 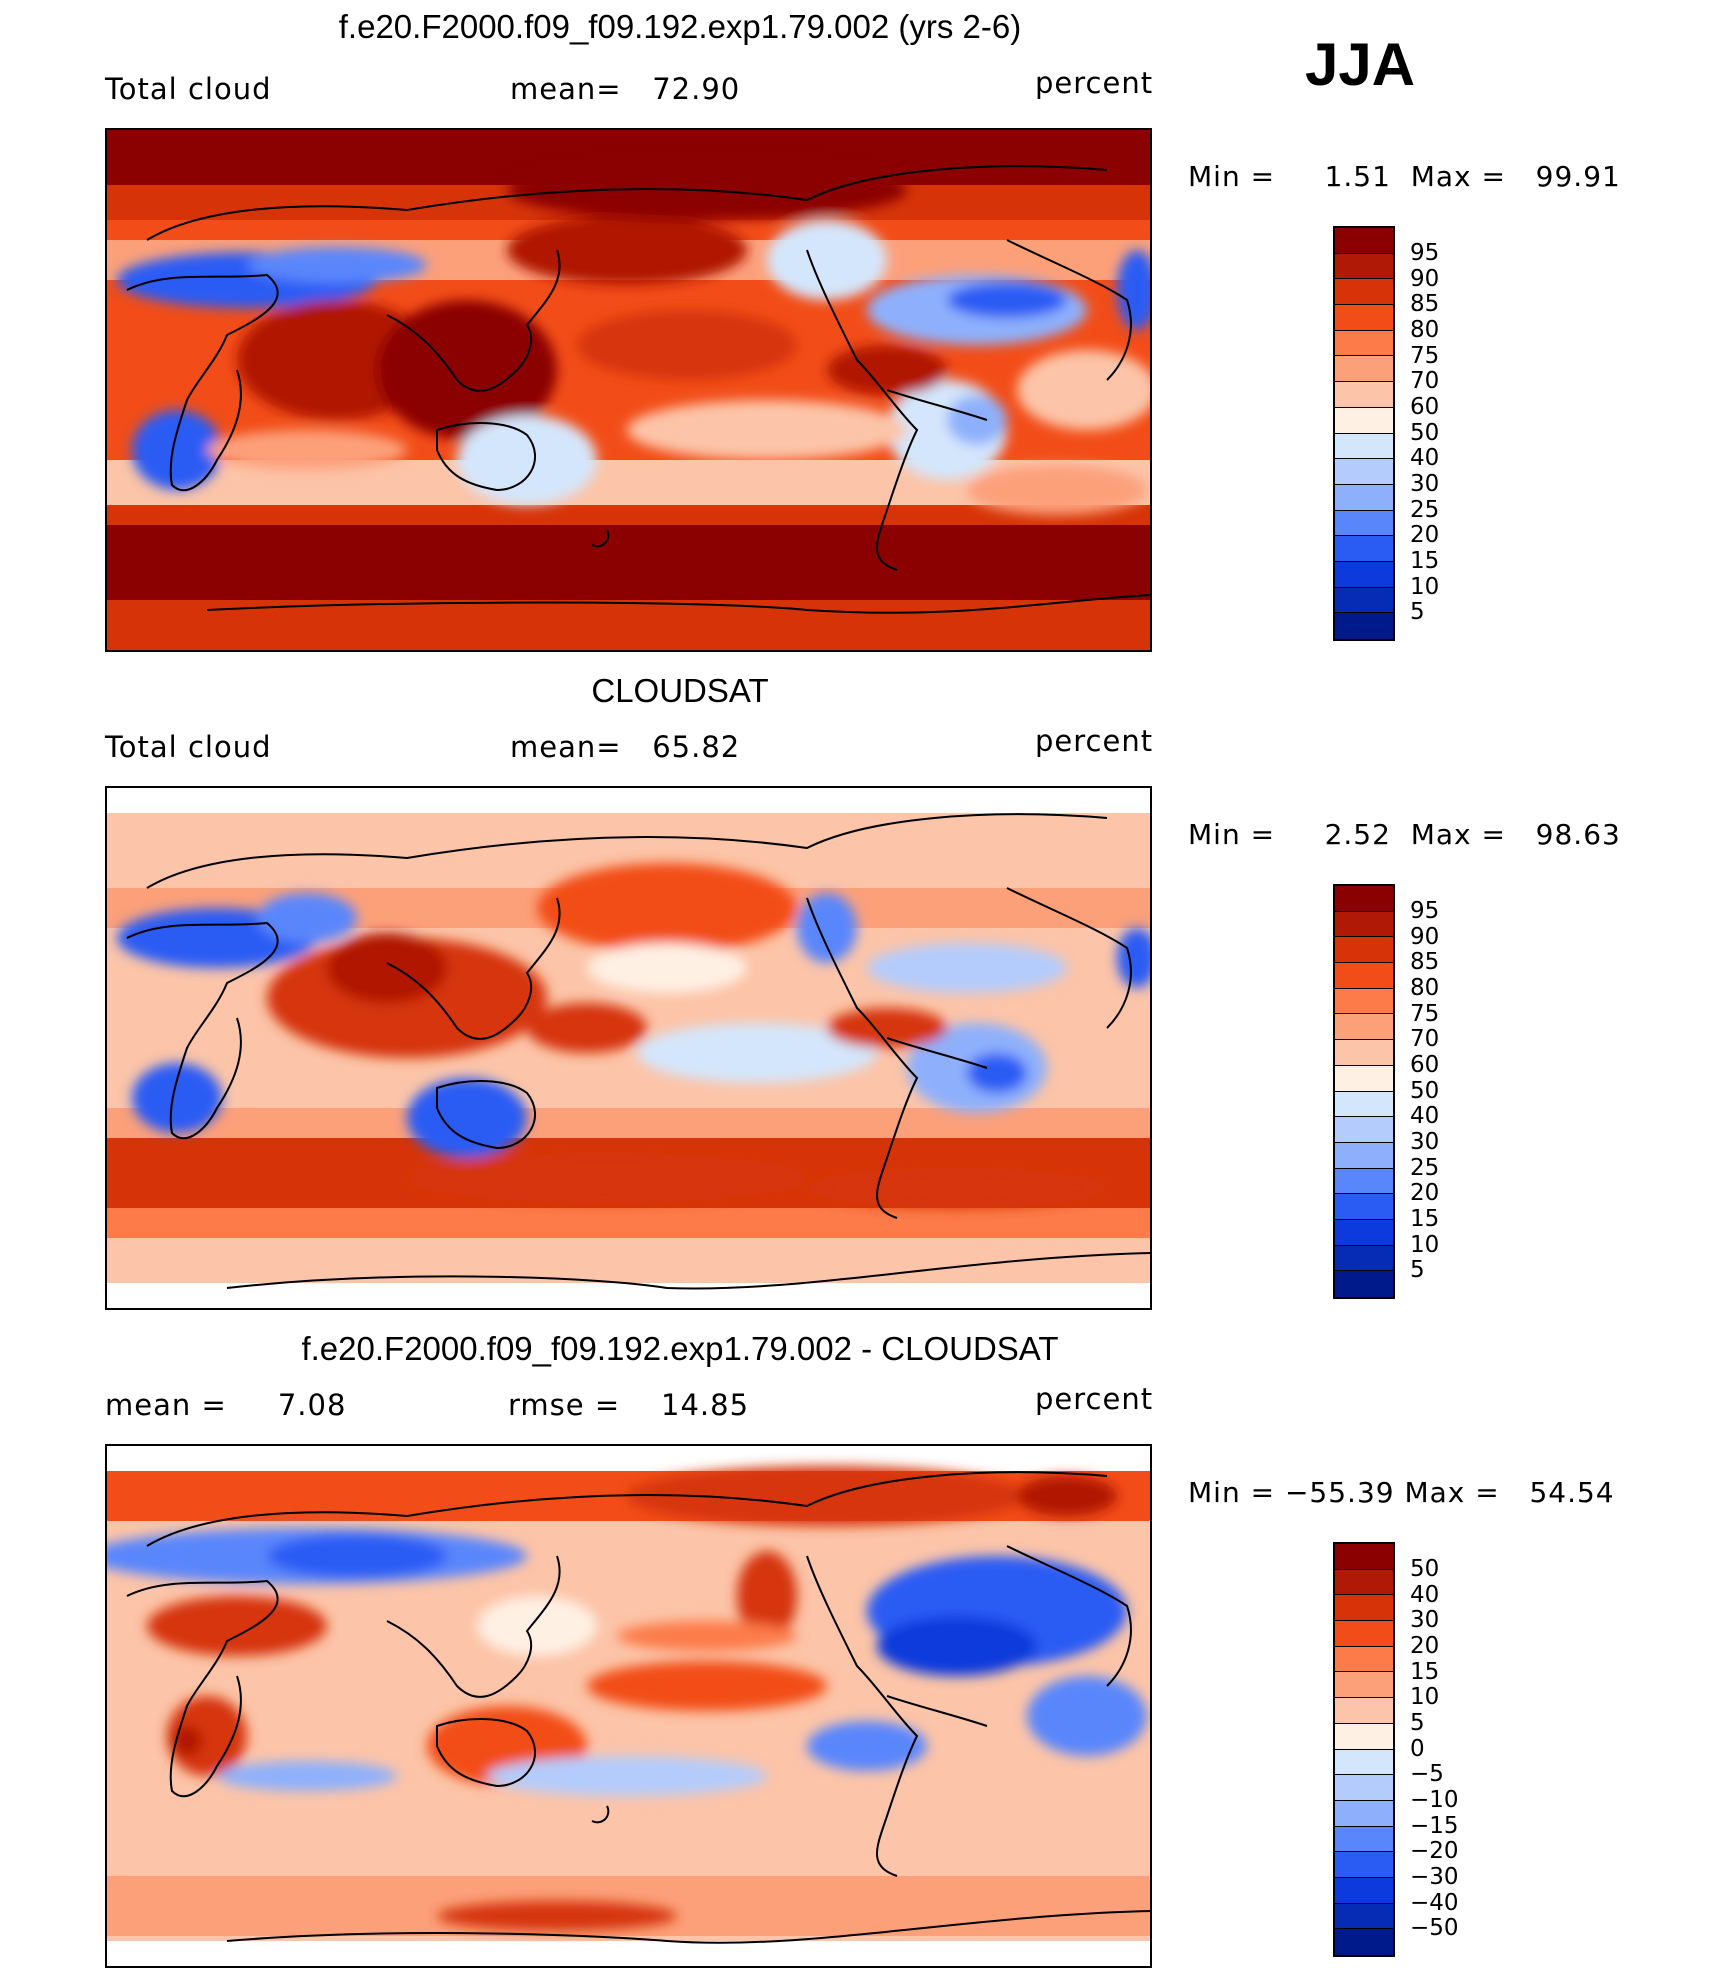 I want to click on difference-field, so click(x=628, y=1703).